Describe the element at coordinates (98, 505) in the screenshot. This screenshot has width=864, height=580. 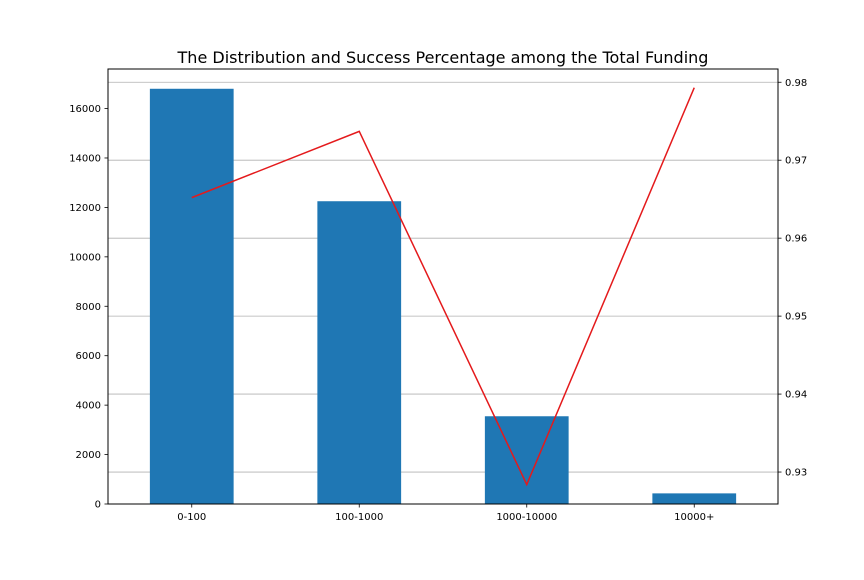
I see `left-tick-label-0: 0` at that location.